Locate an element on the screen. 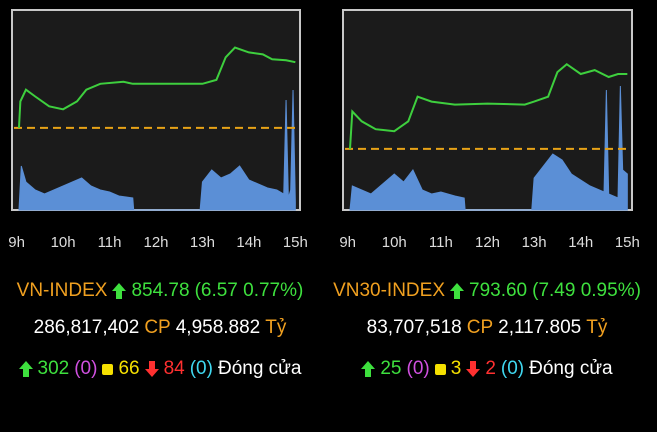  index-price: 854.78 is located at coordinates (160, 290).